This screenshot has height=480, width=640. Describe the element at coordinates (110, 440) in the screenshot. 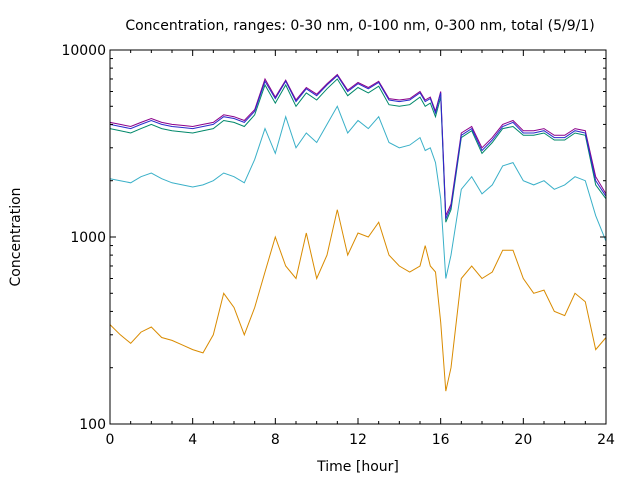

I see `x-tick-label: 0` at that location.